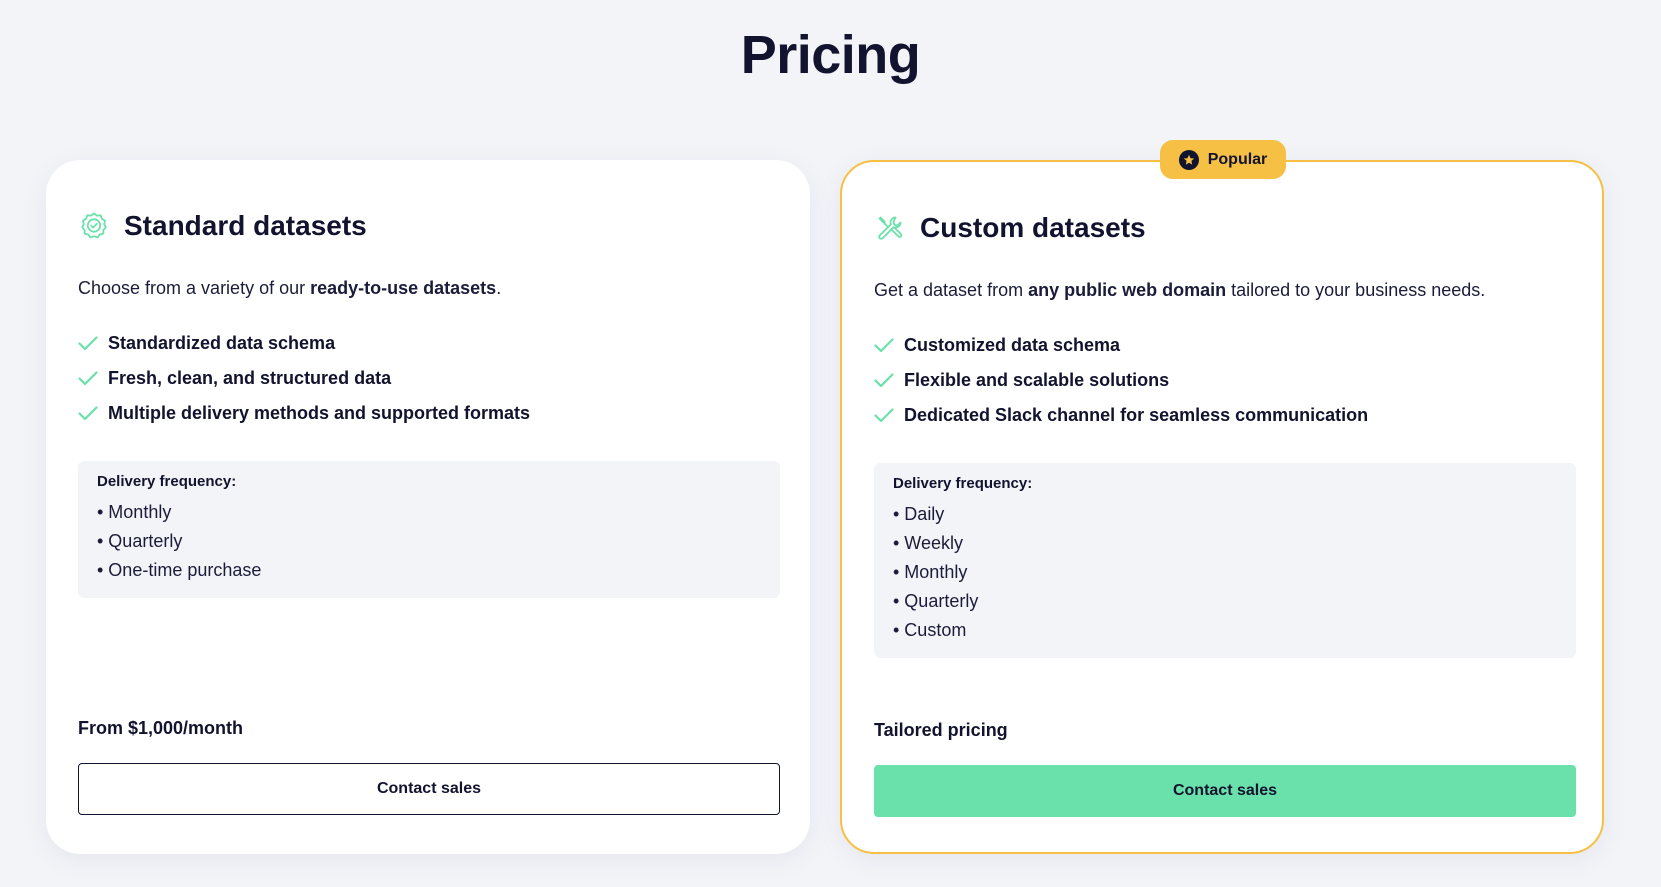 The image size is (1661, 887). What do you see at coordinates (1225, 791) in the screenshot?
I see `custom-contact-sales-button: Contact sales` at bounding box center [1225, 791].